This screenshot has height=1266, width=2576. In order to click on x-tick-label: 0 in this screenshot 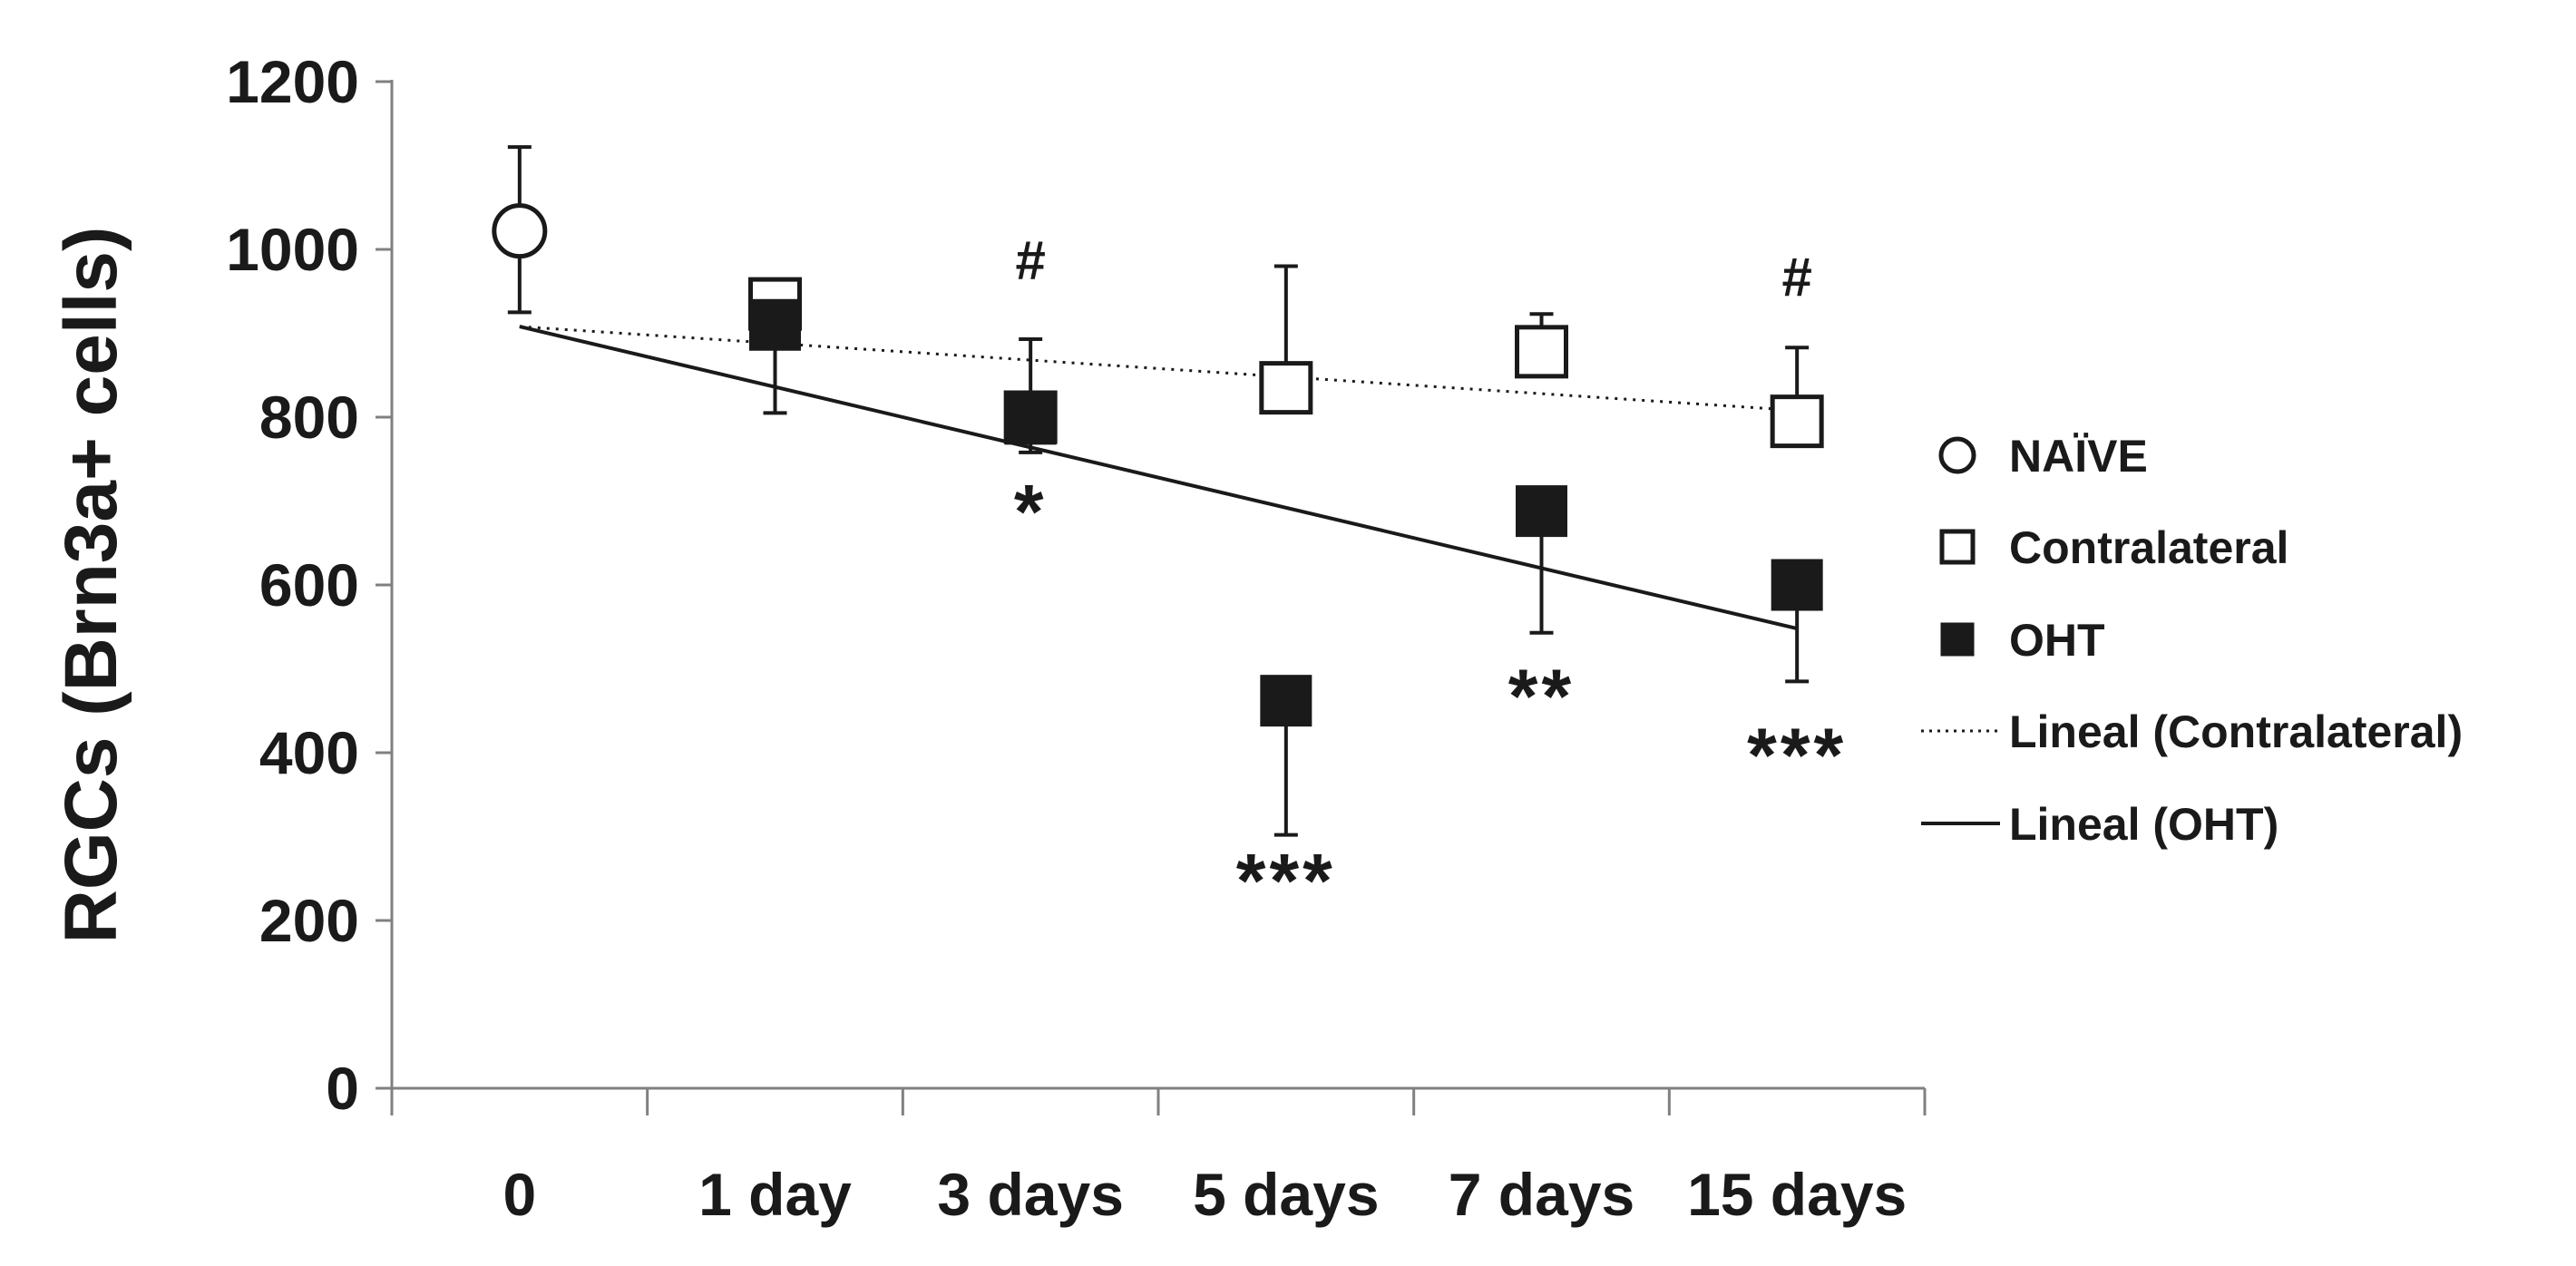, I will do `click(519, 1194)`.